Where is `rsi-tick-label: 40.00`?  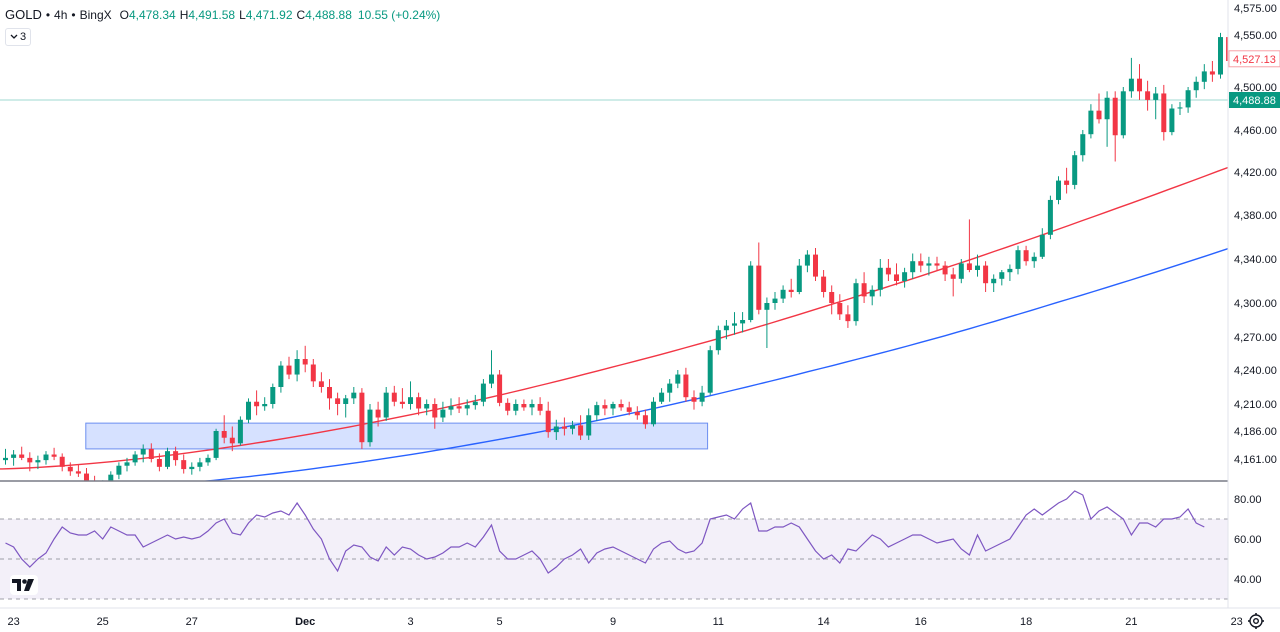
rsi-tick-label: 40.00 is located at coordinates (1248, 580).